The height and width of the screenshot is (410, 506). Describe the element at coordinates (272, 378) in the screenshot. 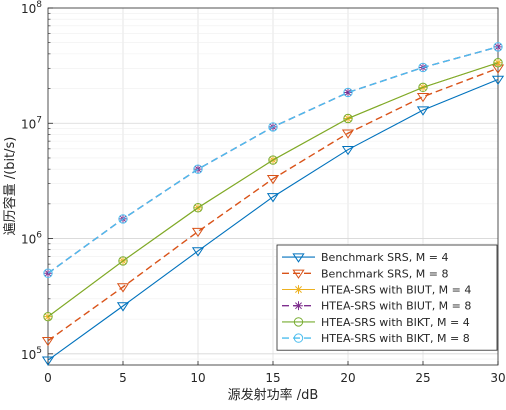

I see `x-tick-label: 15` at that location.